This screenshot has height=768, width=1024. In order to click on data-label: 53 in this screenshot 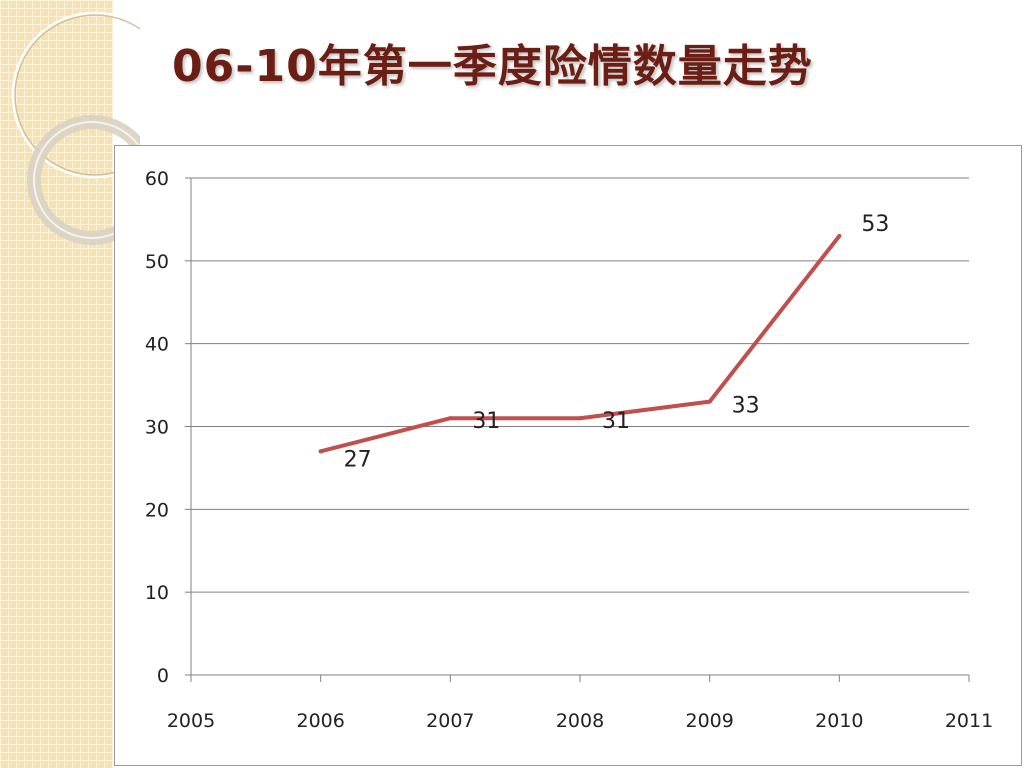, I will do `click(875, 224)`.